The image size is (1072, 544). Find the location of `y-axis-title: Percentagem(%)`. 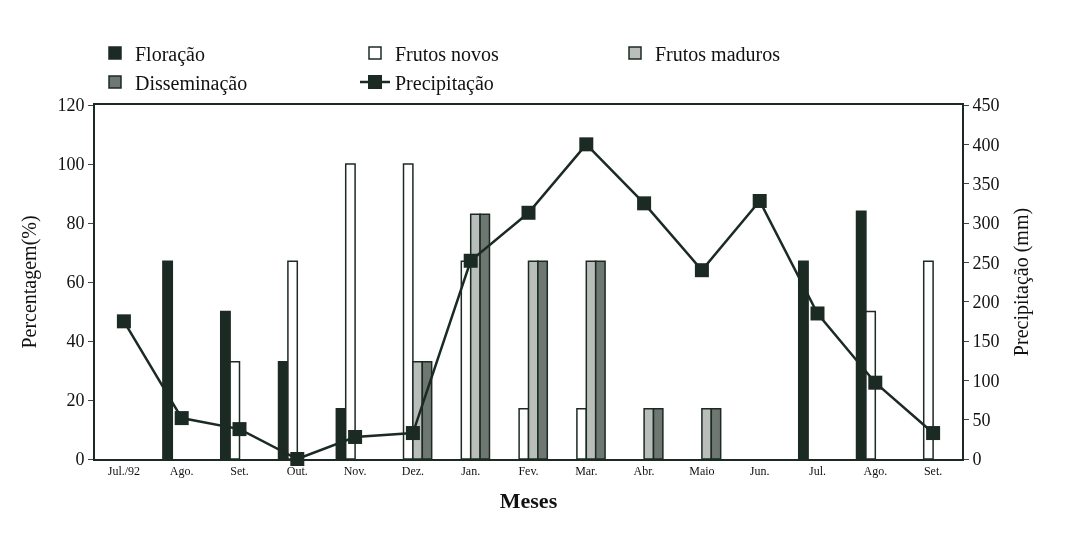

y-axis-title: Percentagem(%) is located at coordinates (30, 282).